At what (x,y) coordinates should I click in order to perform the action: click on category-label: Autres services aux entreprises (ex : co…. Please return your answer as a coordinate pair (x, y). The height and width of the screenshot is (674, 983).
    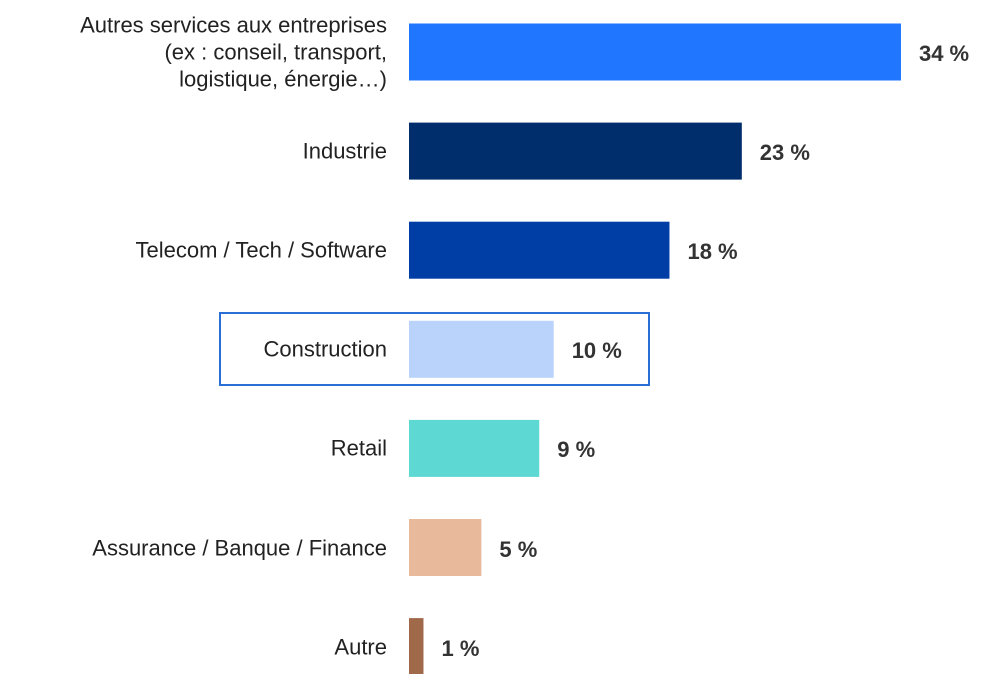
    Looking at the image, I should click on (233, 52).